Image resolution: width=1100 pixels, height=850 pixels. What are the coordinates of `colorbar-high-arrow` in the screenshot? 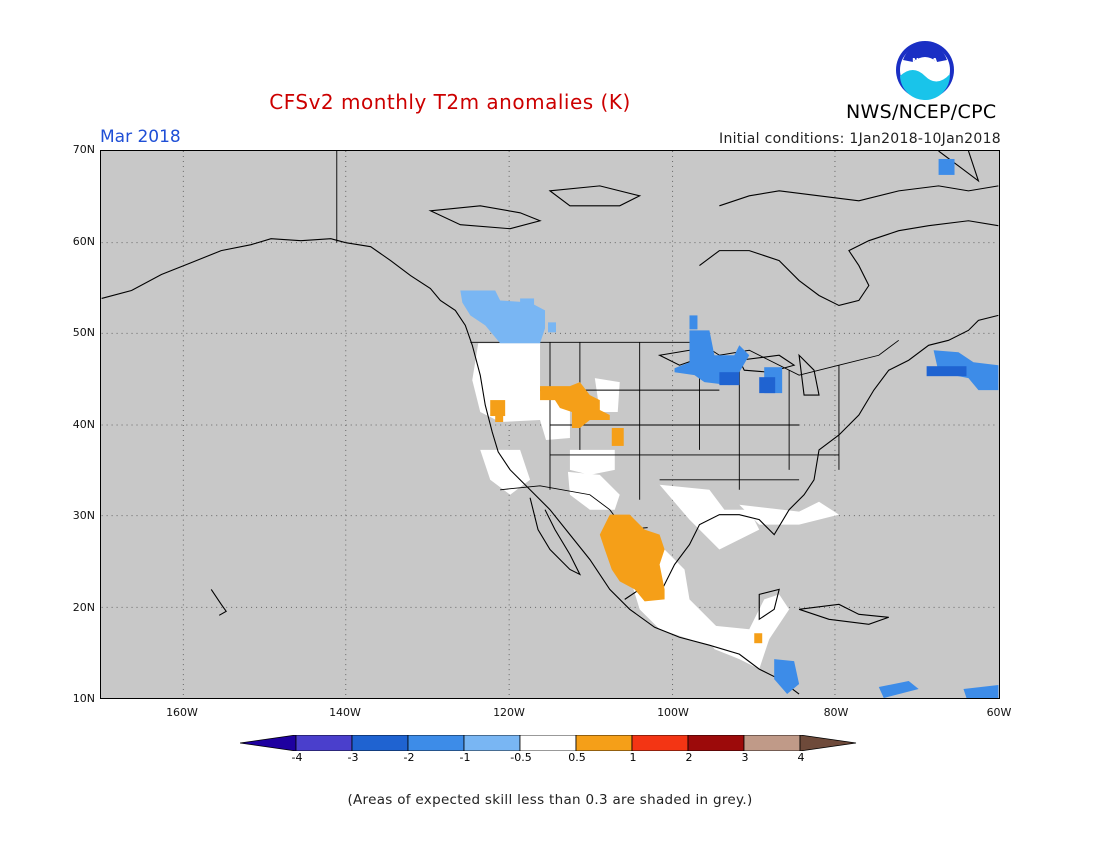 It's located at (828, 743).